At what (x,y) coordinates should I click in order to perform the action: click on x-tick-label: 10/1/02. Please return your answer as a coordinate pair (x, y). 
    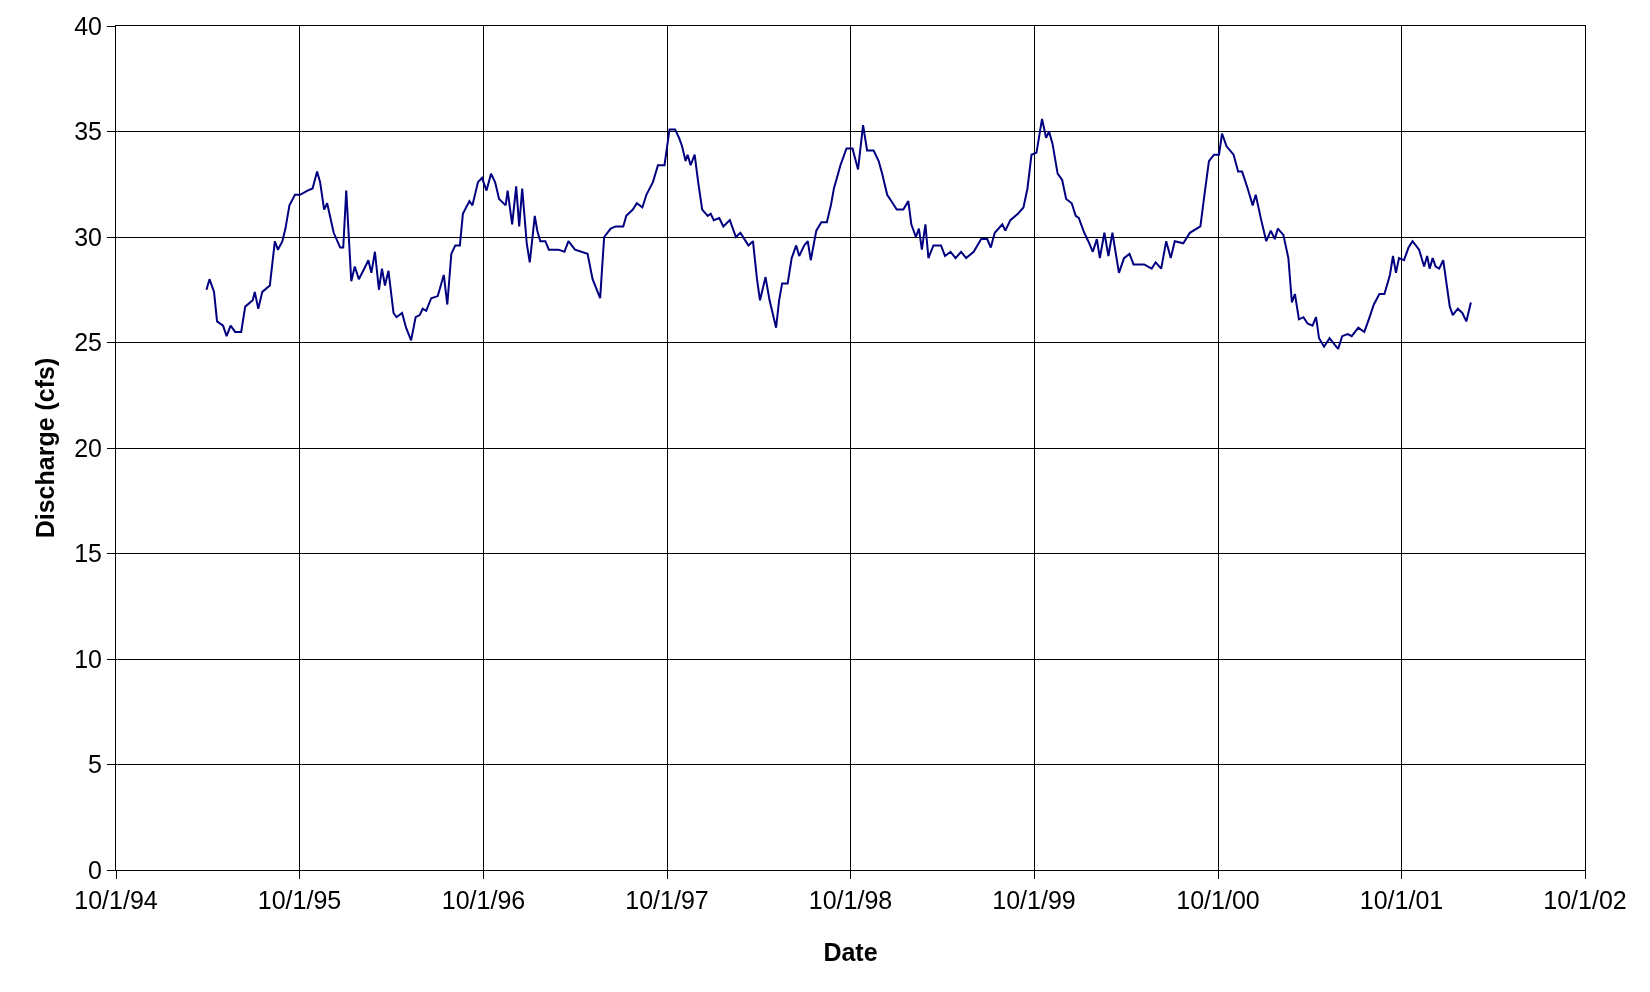
    Looking at the image, I should click on (1585, 900).